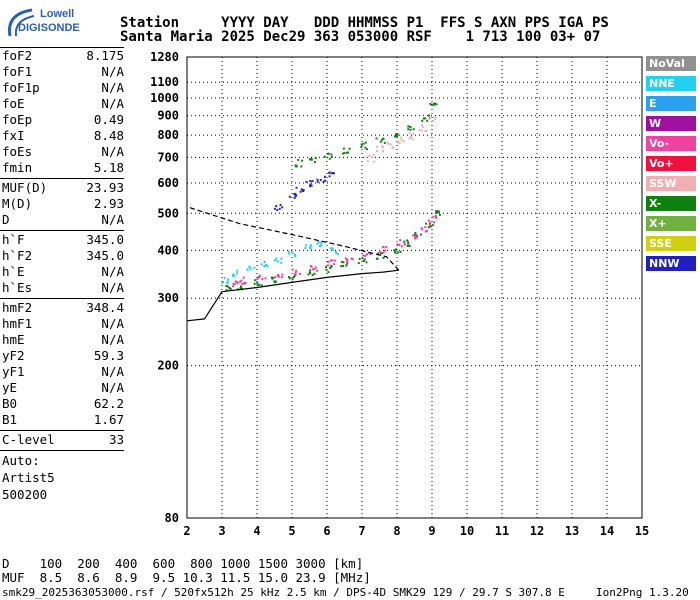  Describe the element at coordinates (63, 72) in the screenshot. I see `param-row: foF1 N/A` at that location.